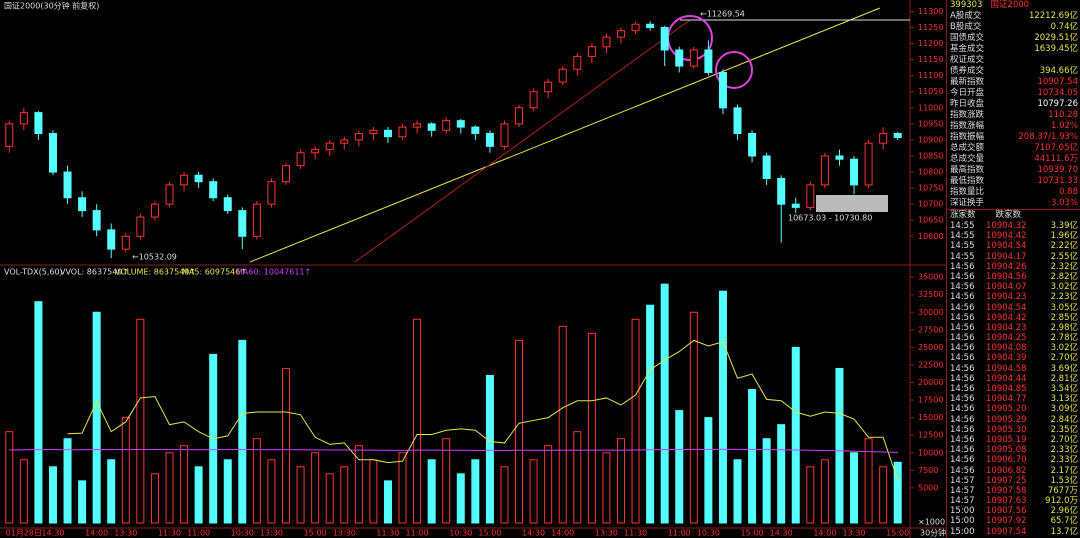 This screenshot has height=538, width=1080. Describe the element at coordinates (1013, 328) in the screenshot. I see `tick-row: 14:56 10904.23 2.98亿` at that location.